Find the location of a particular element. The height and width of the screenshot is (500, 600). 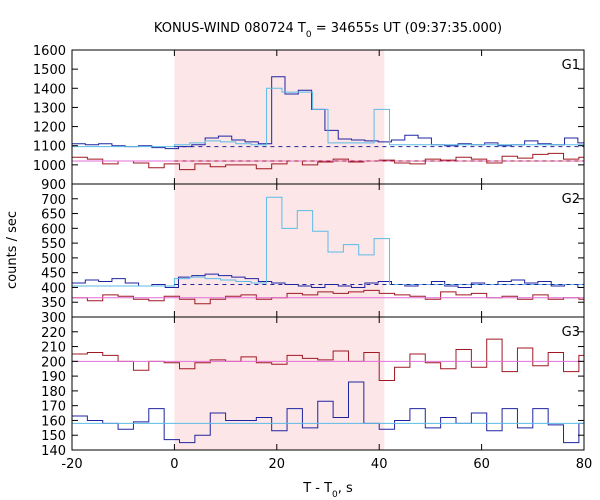

y-tick-label: 650 is located at coordinates (53, 215).